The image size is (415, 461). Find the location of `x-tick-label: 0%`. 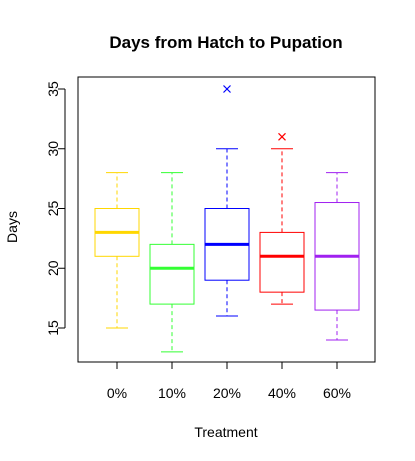

x-tick-label: 0% is located at coordinates (117, 393).